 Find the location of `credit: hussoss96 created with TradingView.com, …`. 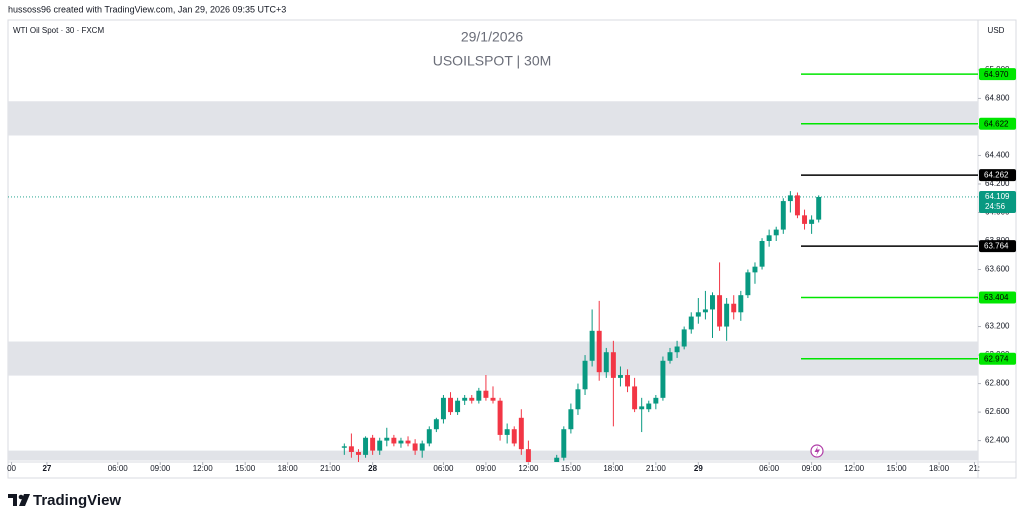

credit: hussoss96 created with TradingView.com, … is located at coordinates (147, 9).